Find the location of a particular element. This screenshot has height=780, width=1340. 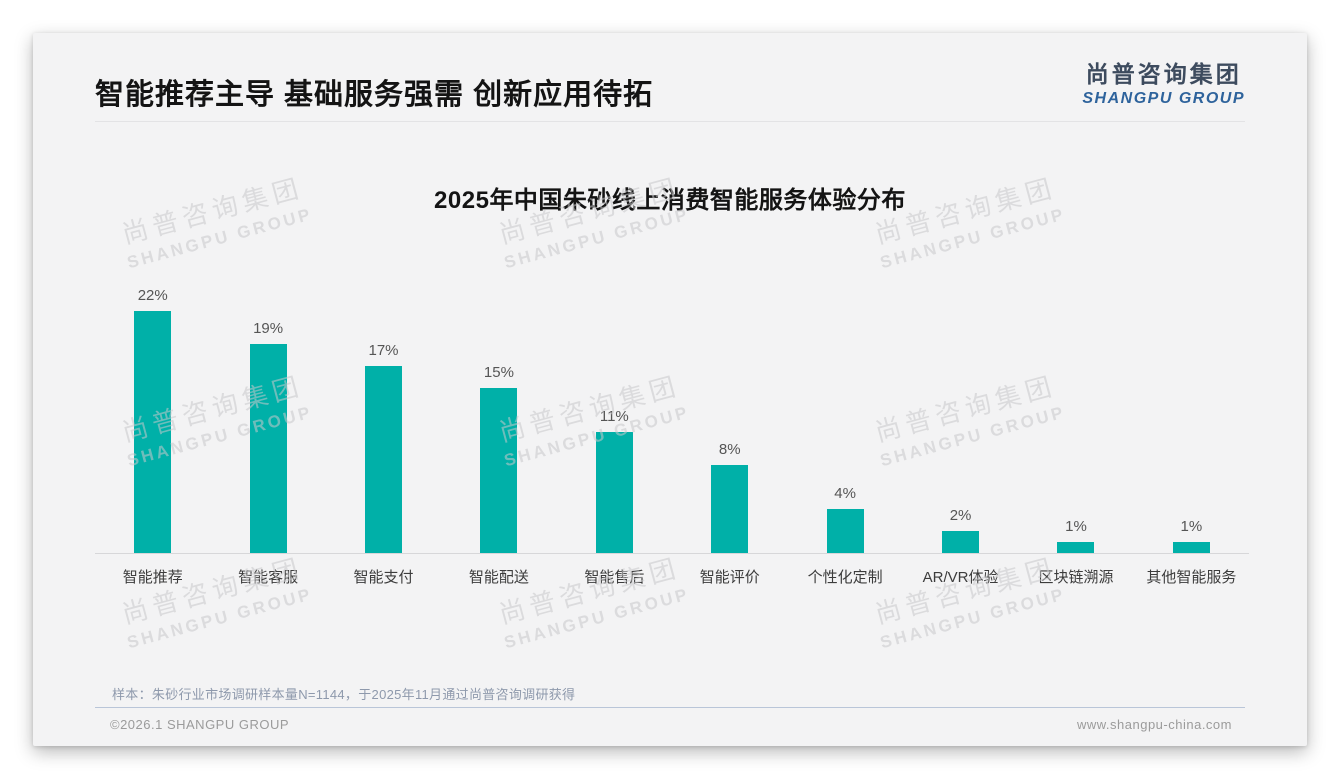

bar-value-label: 11% is located at coordinates (614, 416).